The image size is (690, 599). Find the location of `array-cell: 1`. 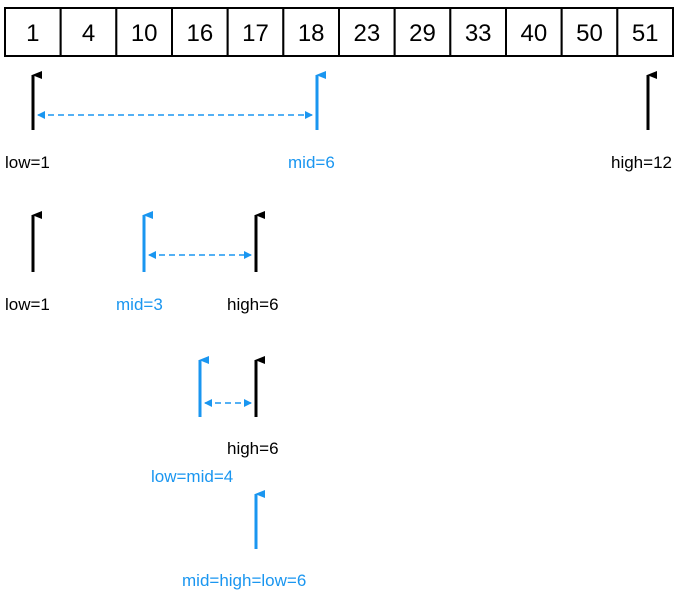

array-cell: 1 is located at coordinates (33, 32).